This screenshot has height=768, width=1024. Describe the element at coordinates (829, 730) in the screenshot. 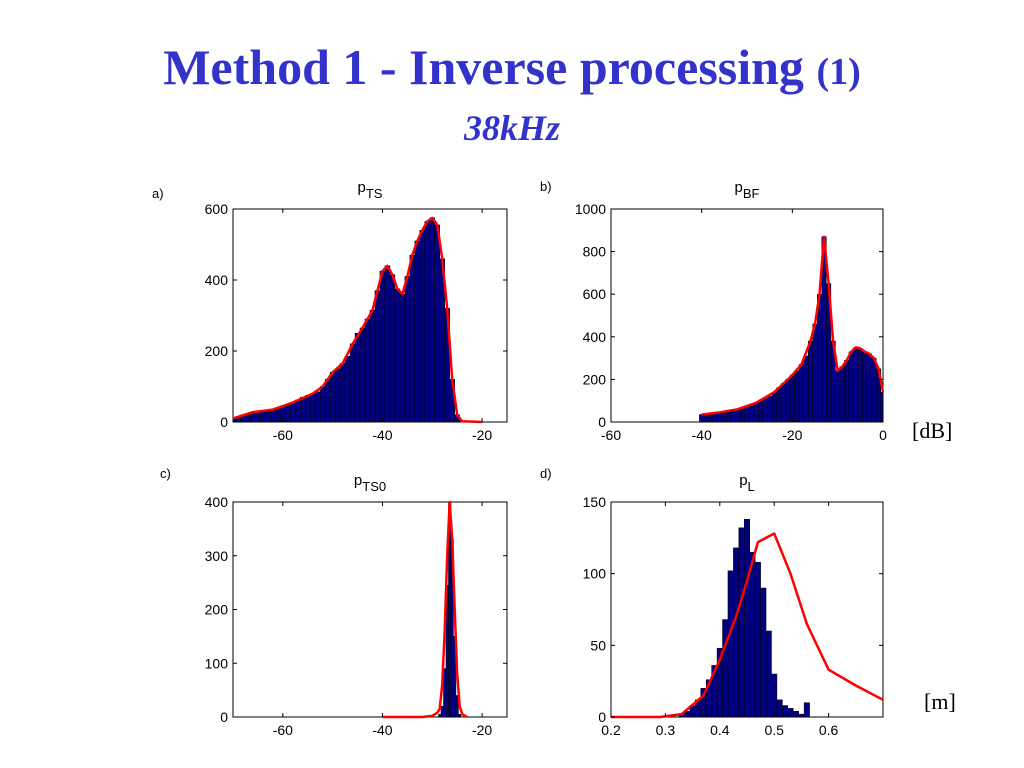

I see `x-tick-label: 0.6` at that location.